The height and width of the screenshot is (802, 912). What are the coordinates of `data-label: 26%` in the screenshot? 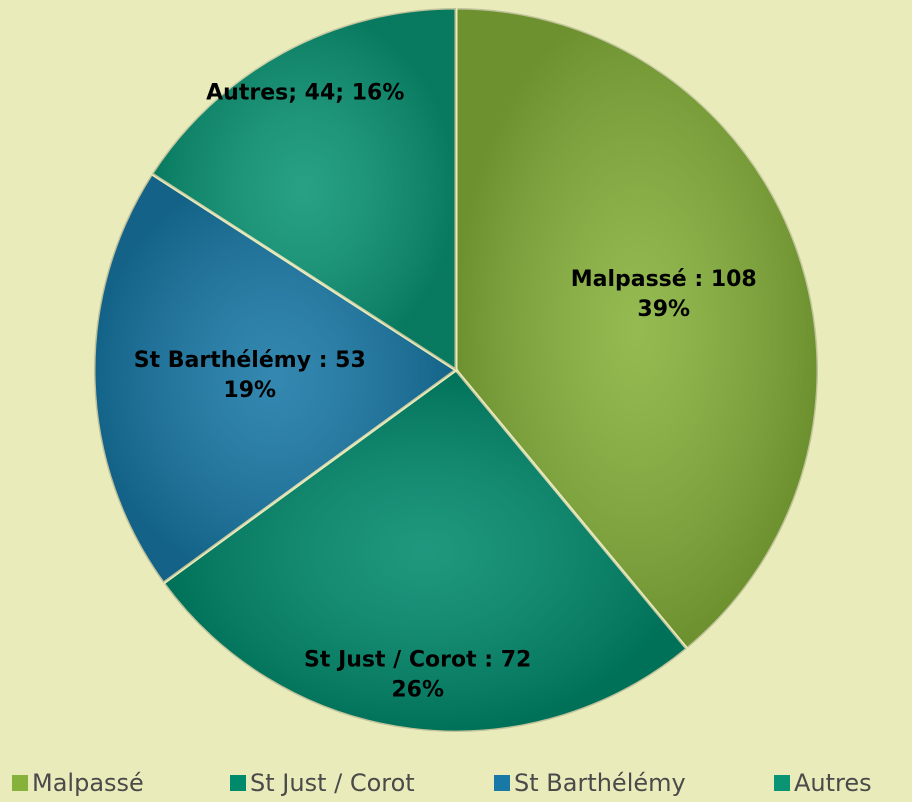 It's located at (417, 689).